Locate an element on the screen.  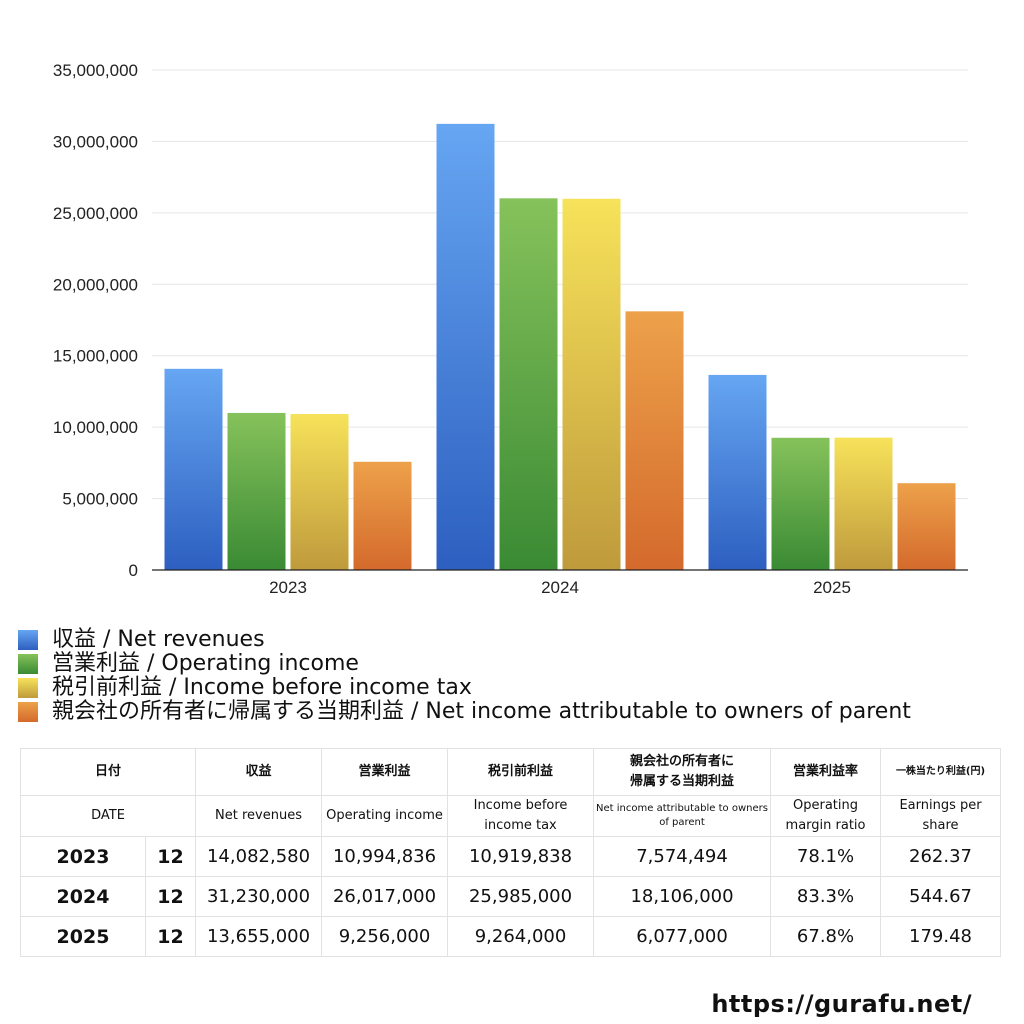
y-tick-label: 0 is located at coordinates (133, 570).